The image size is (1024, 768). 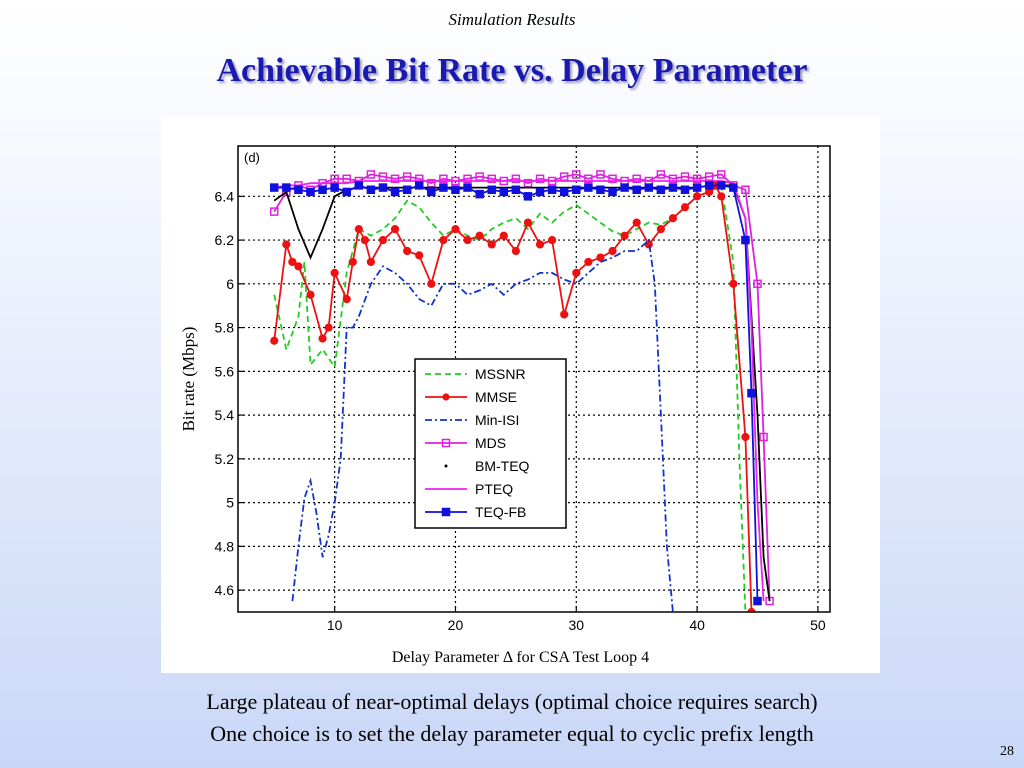 What do you see at coordinates (496, 397) in the screenshot?
I see `legend-label: MMSE` at bounding box center [496, 397].